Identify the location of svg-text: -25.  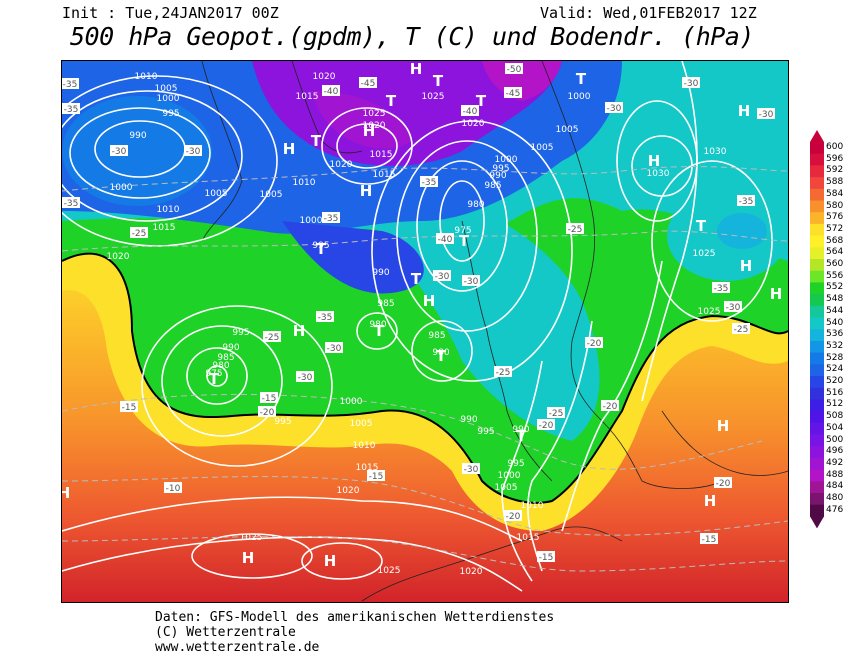
(741, 330).